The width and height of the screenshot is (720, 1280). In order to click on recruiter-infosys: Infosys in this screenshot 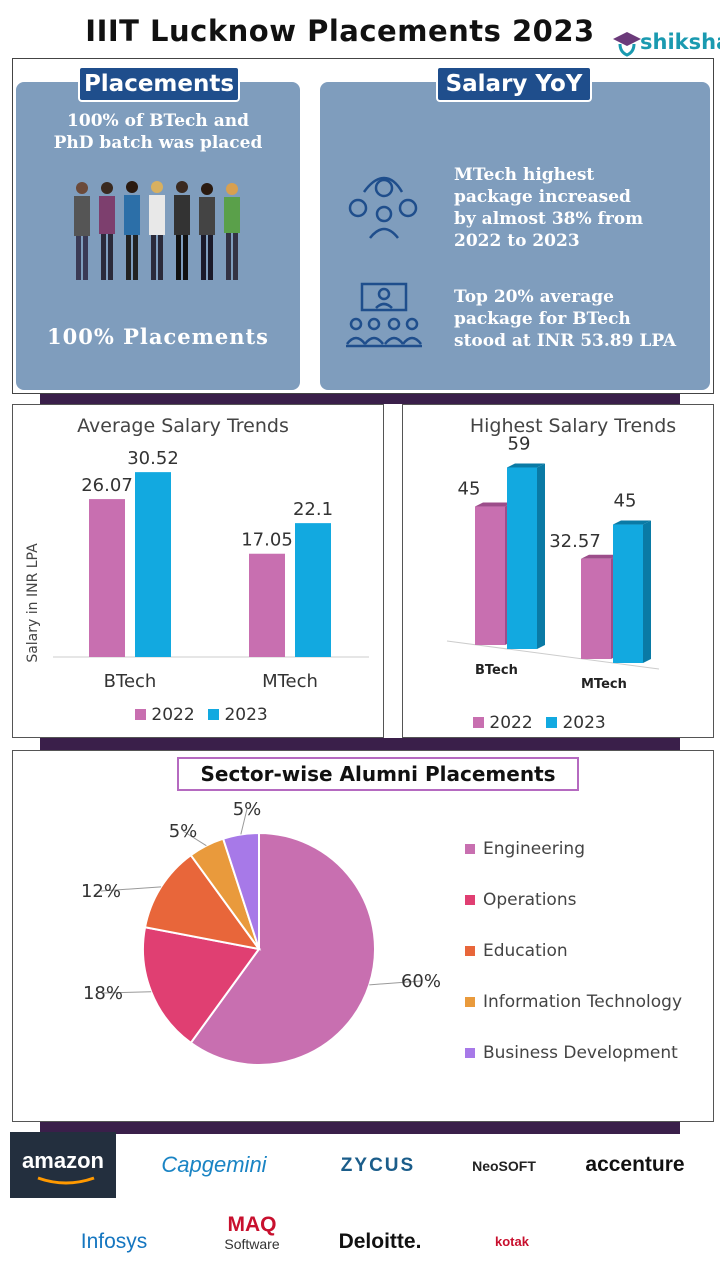, I will do `click(114, 1241)`.